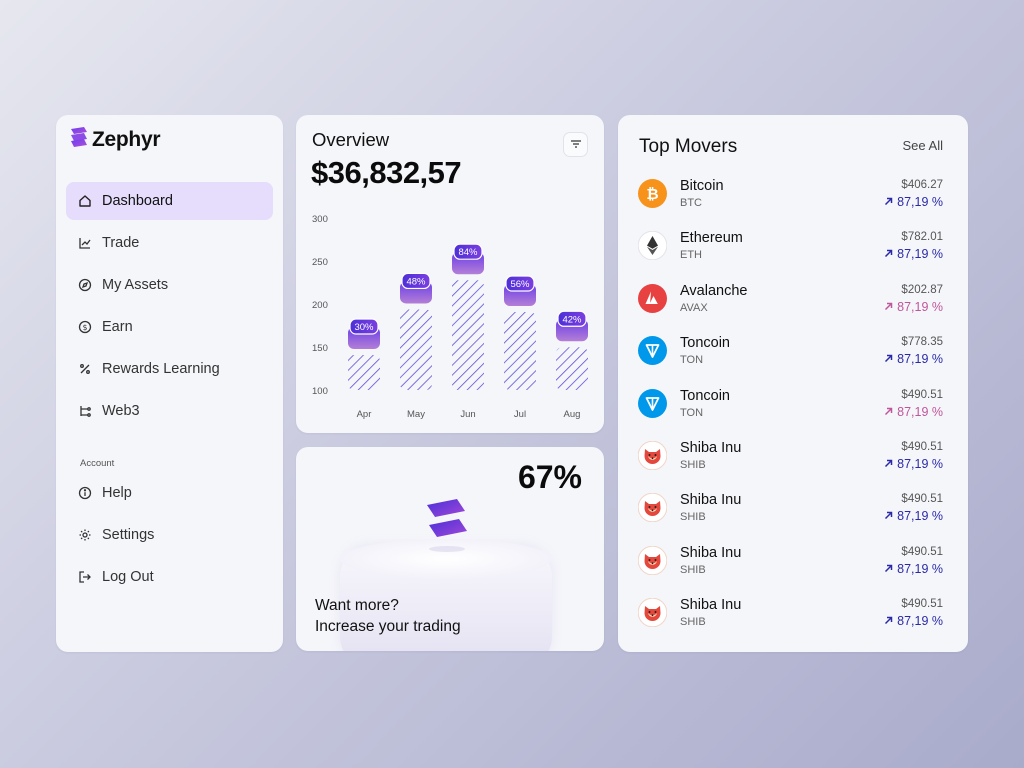 This screenshot has height=768, width=1024. Describe the element at coordinates (169, 535) in the screenshot. I see `sidebar-item-settings: Settings` at that location.